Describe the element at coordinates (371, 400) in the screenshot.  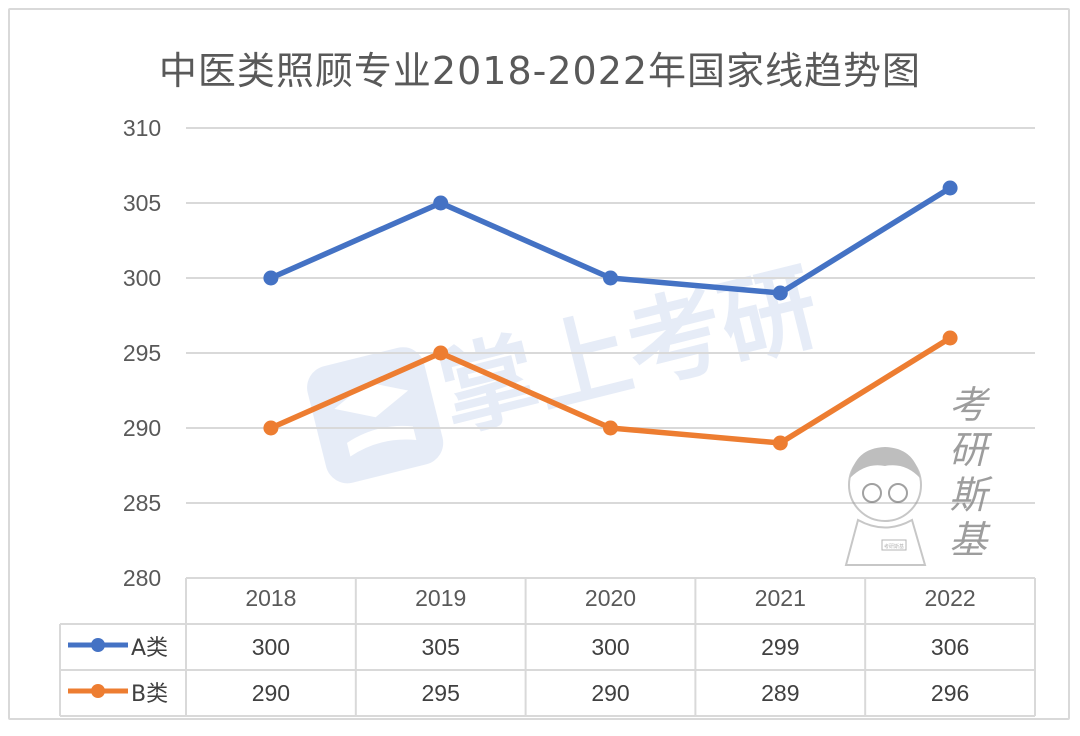
I see `graduation-cap-icon` at that location.